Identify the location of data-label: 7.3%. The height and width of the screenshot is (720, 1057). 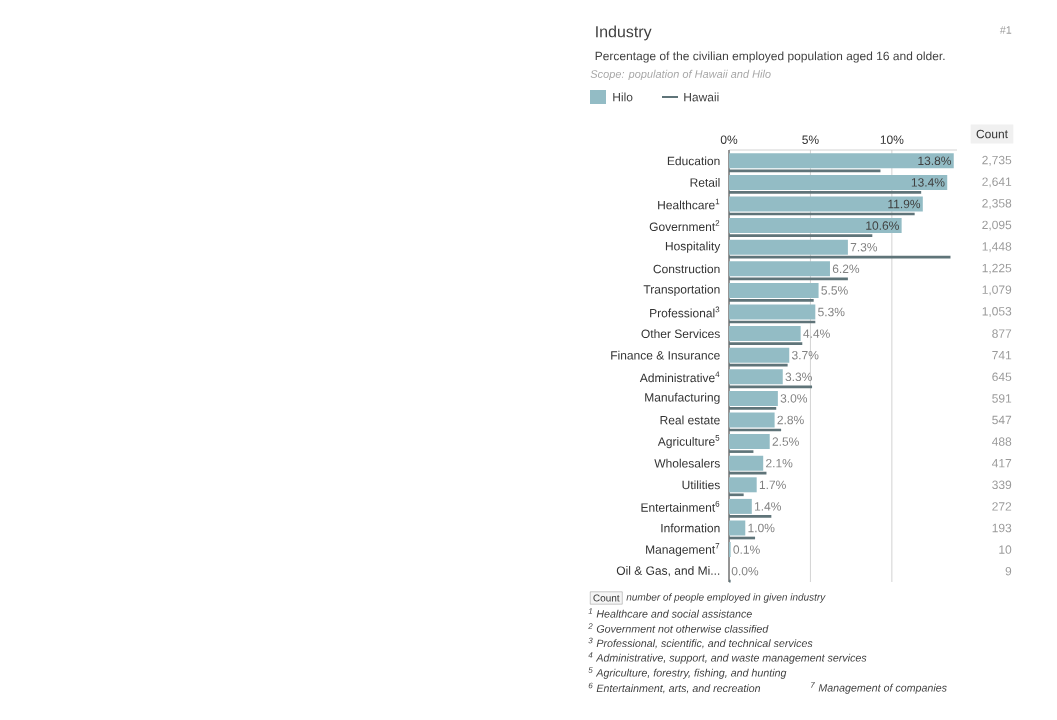
(864, 247).